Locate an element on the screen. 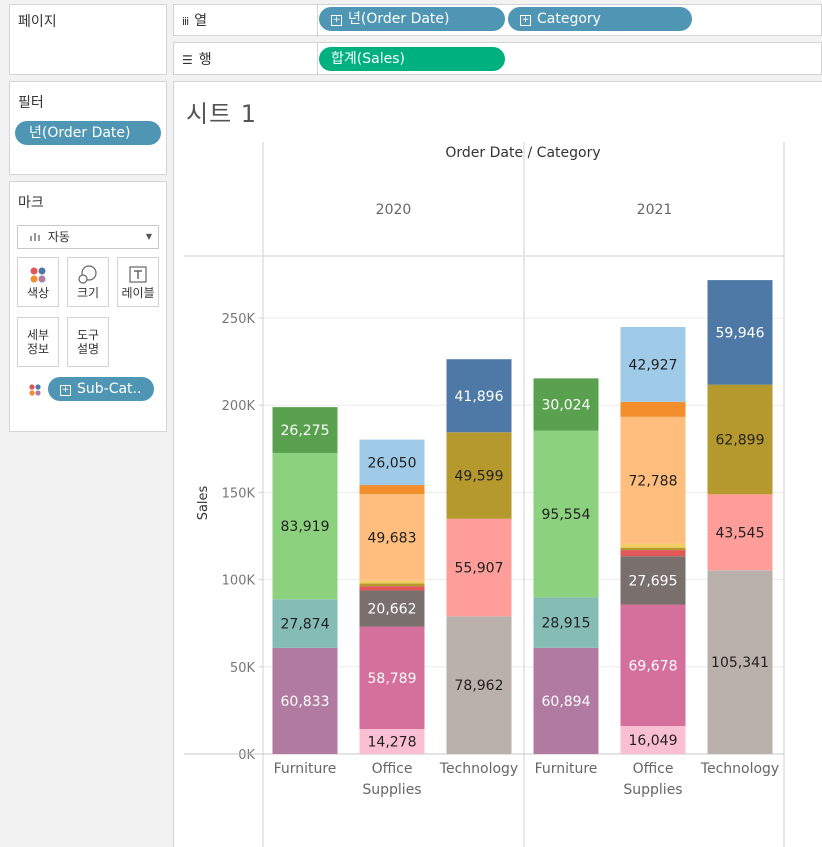 This screenshot has width=822, height=847. columns-icon: iii is located at coordinates (185, 21).